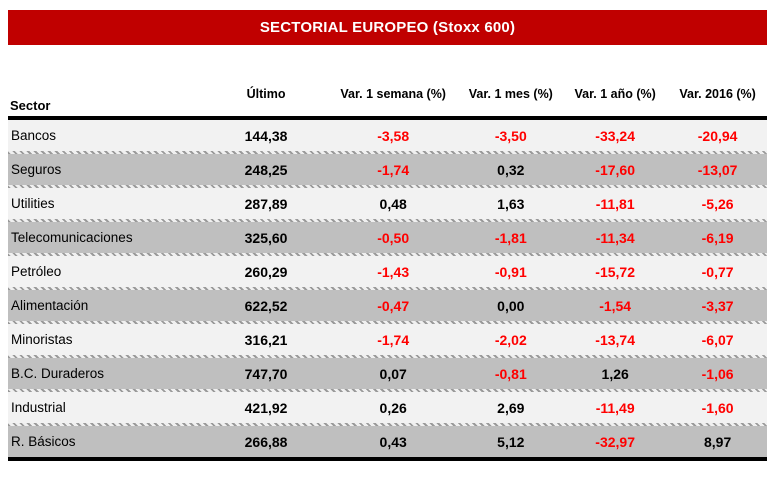 This screenshot has width=776, height=480. Describe the element at coordinates (717, 271) in the screenshot. I see `var-2016-cell: -0,77` at that location.